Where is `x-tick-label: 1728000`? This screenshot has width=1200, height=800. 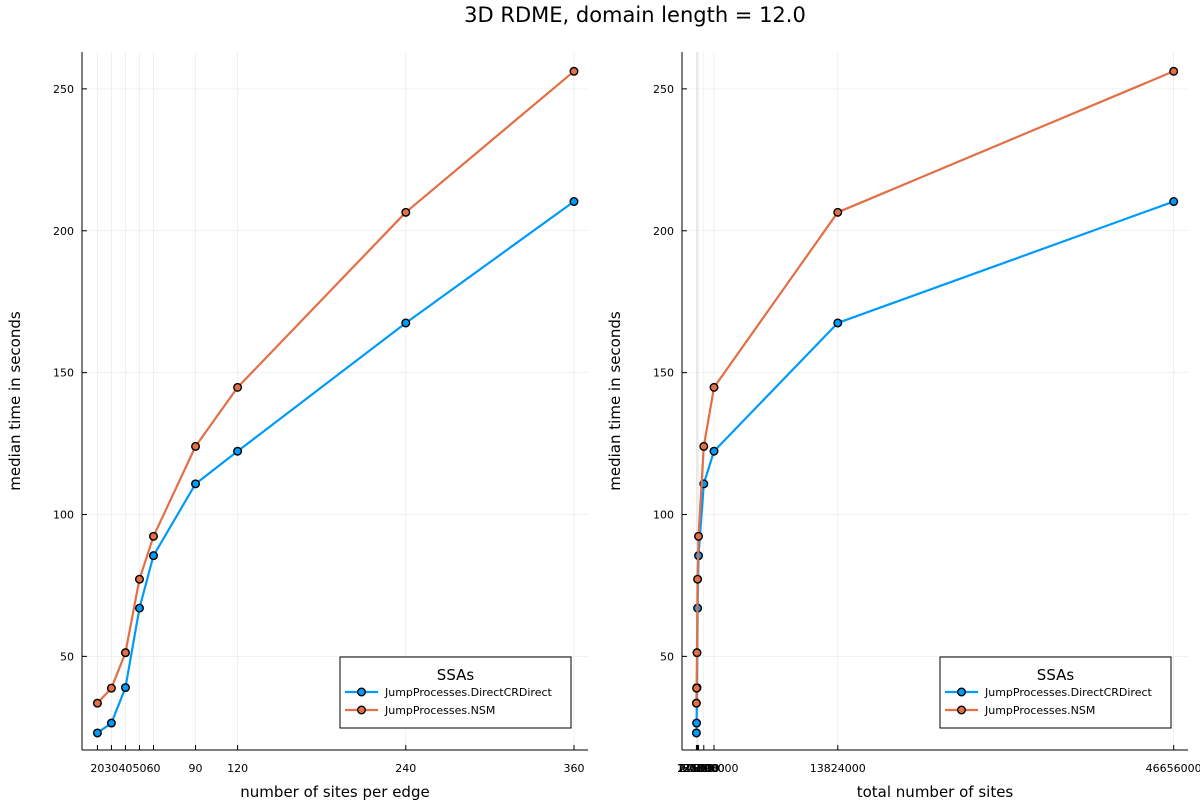 x-tick-label: 1728000 is located at coordinates (714, 768).